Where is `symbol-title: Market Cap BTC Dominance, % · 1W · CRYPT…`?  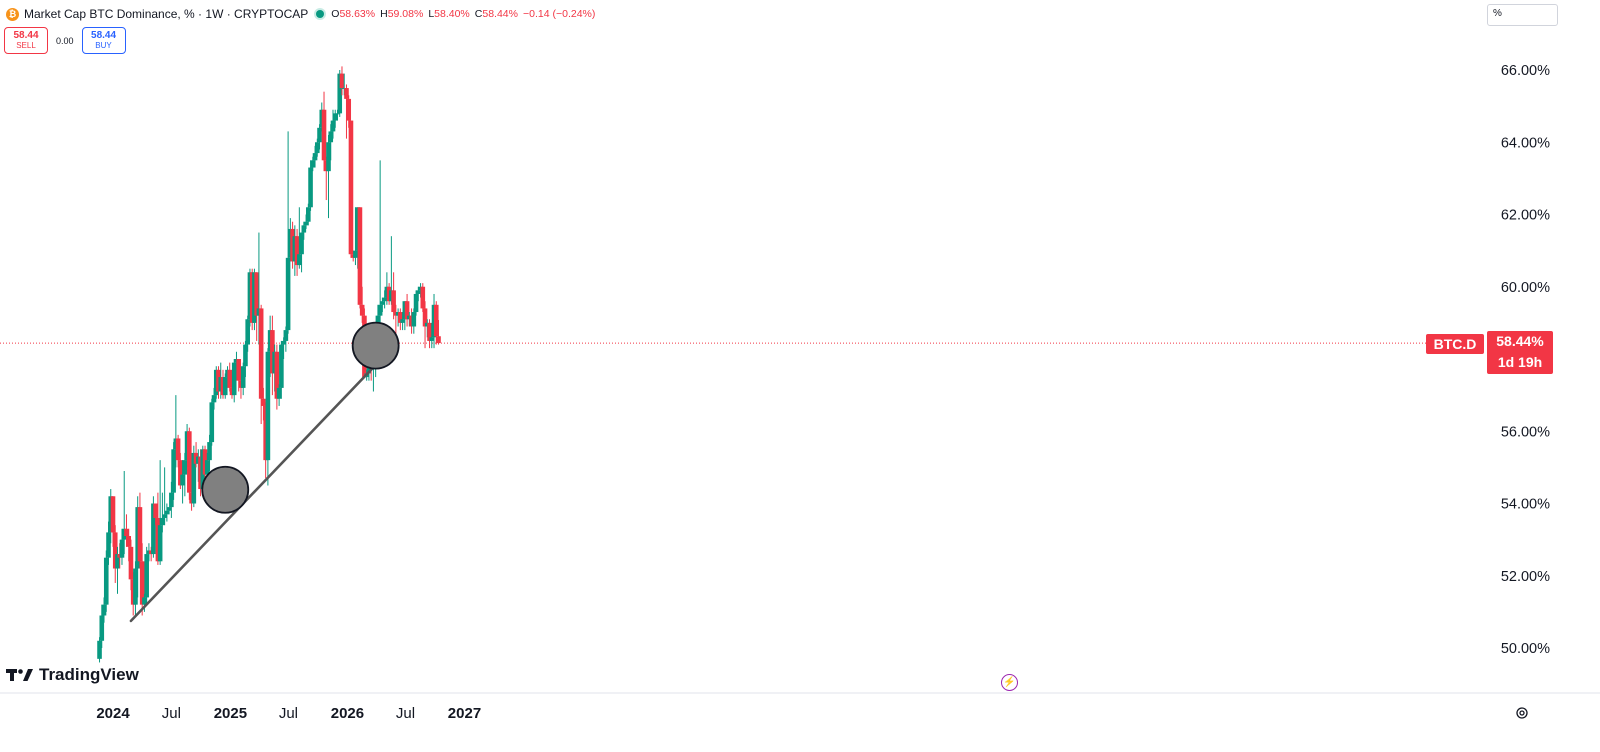
symbol-title: Market Cap BTC Dominance, % · 1W · CRYPT… is located at coordinates (166, 14).